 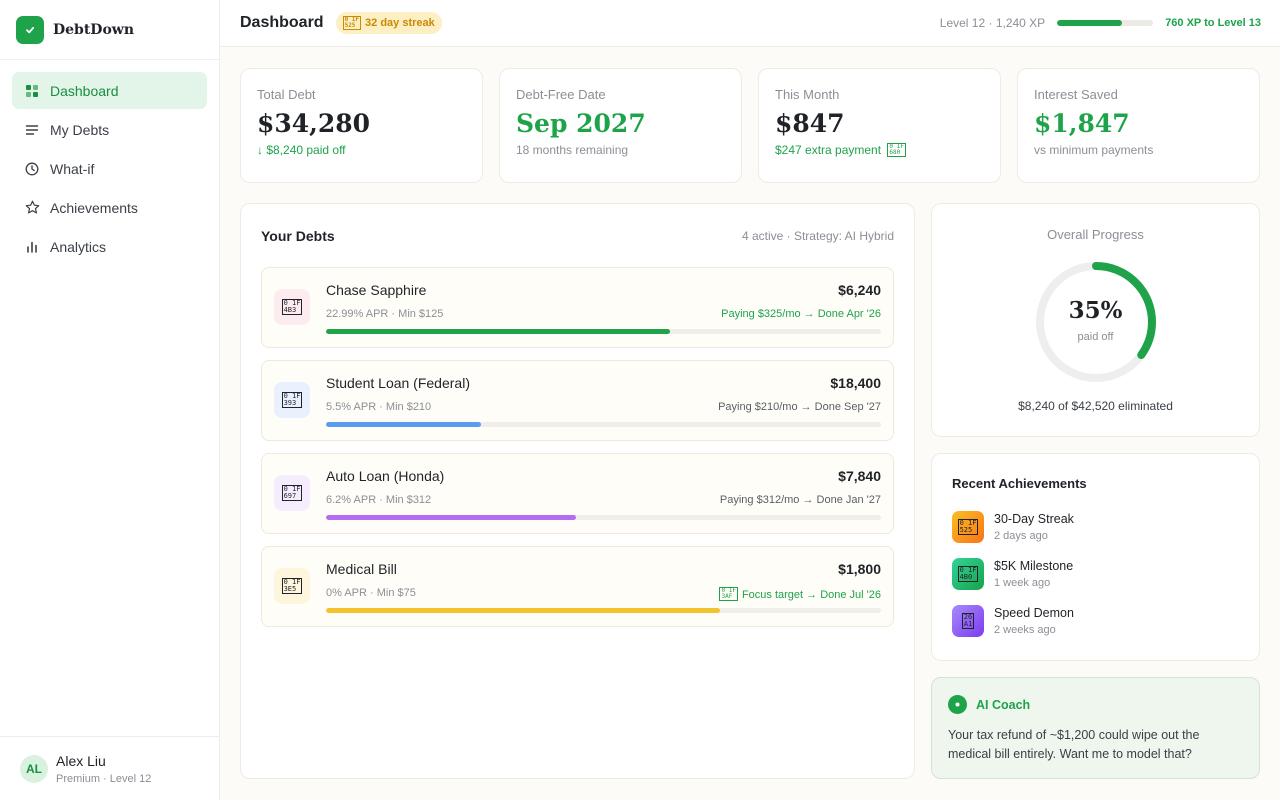 What do you see at coordinates (561, 94) in the screenshot?
I see `stat-label: Debt-Free Date` at bounding box center [561, 94].